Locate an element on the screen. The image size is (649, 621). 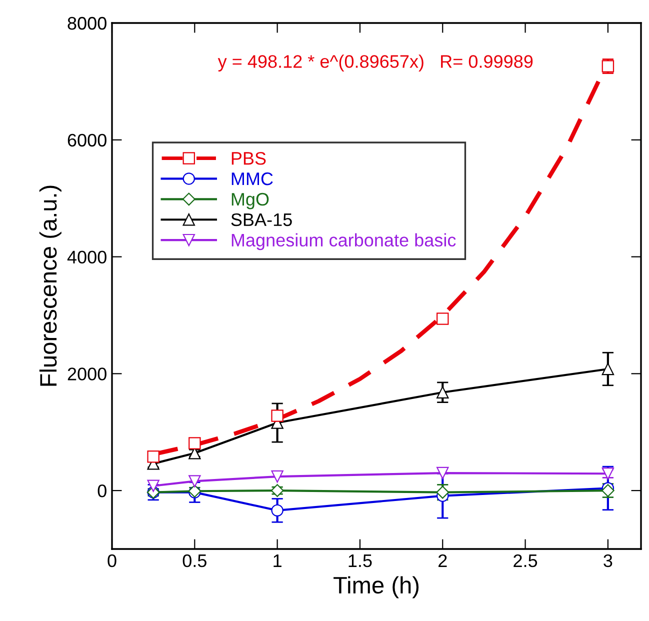
legend-label: MgO is located at coordinates (250, 201).